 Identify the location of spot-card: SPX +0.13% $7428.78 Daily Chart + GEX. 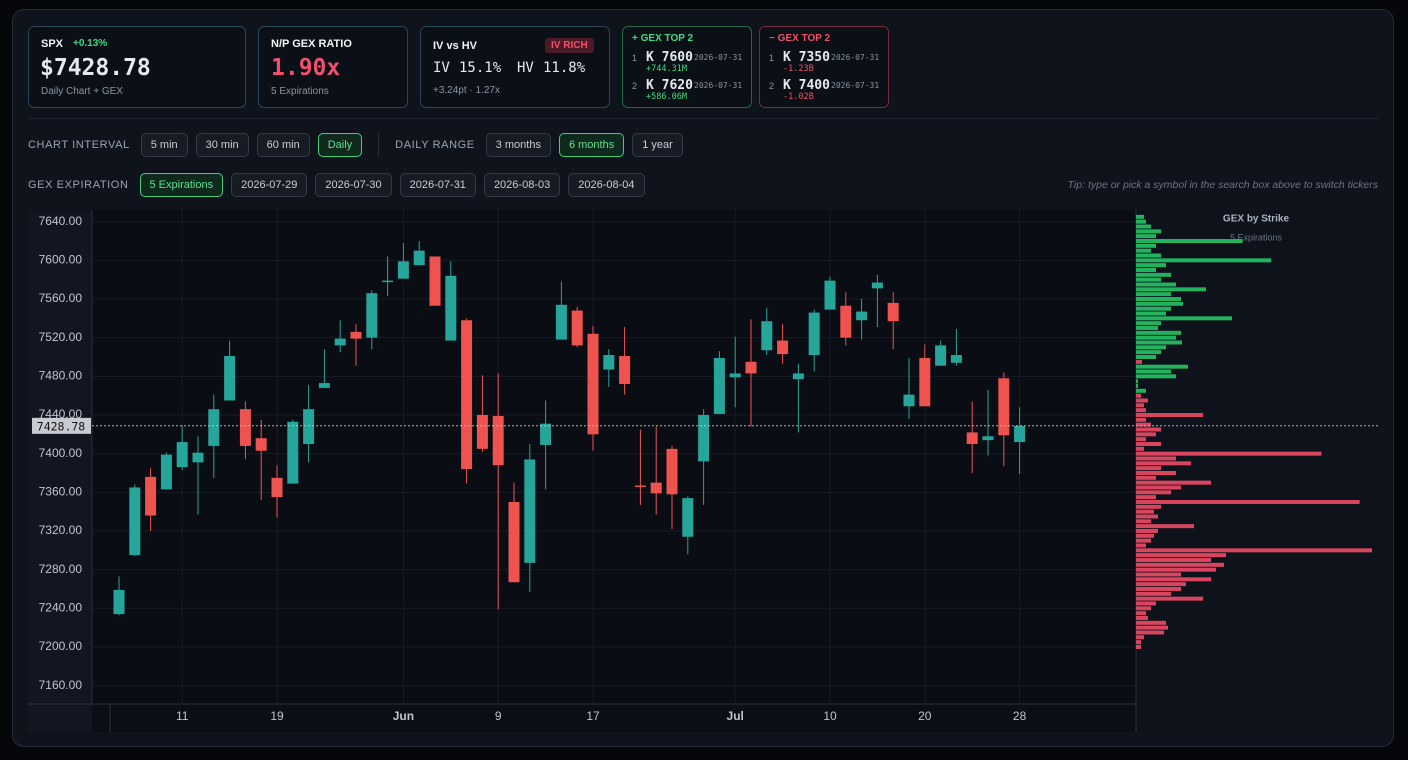
(137, 67).